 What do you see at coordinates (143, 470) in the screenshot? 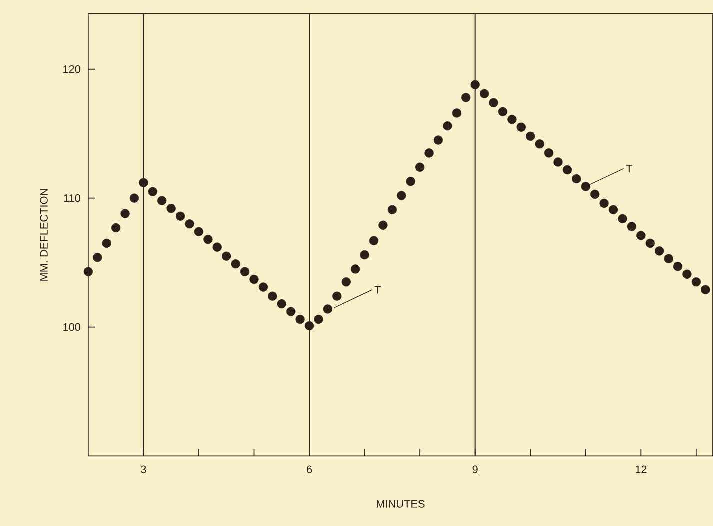
I see `x-tick-label: 3` at bounding box center [143, 470].